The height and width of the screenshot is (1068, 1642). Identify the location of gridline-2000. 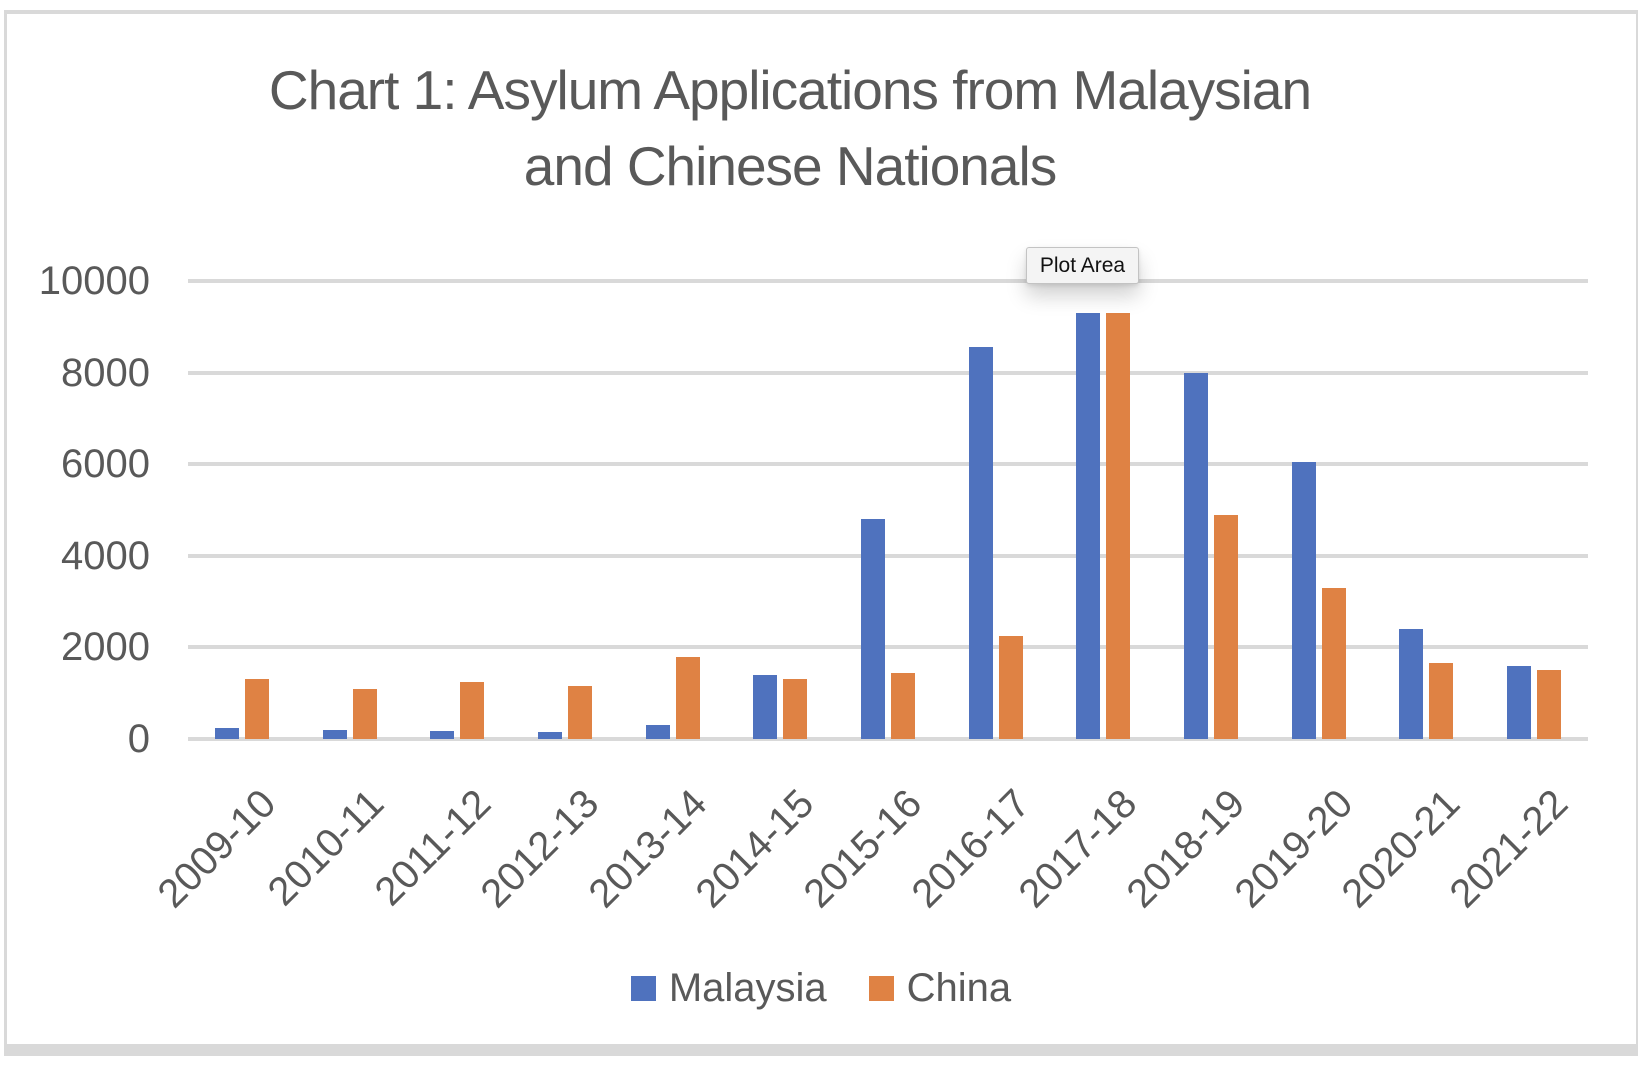
(888, 647).